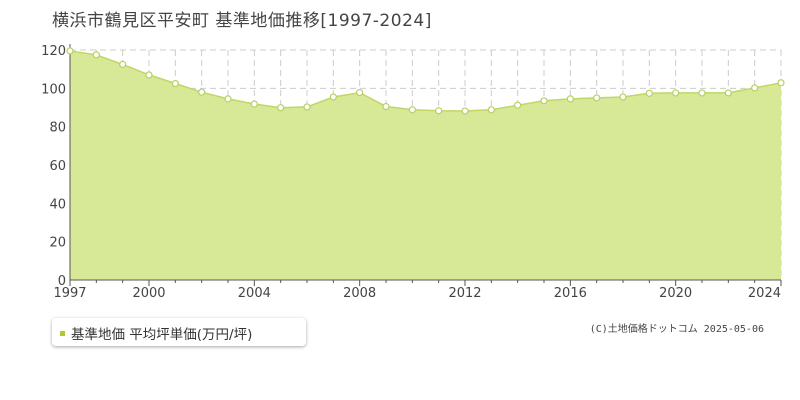 The image size is (800, 400). Describe the element at coordinates (57, 243) in the screenshot. I see `y-tick-label: 20` at that location.